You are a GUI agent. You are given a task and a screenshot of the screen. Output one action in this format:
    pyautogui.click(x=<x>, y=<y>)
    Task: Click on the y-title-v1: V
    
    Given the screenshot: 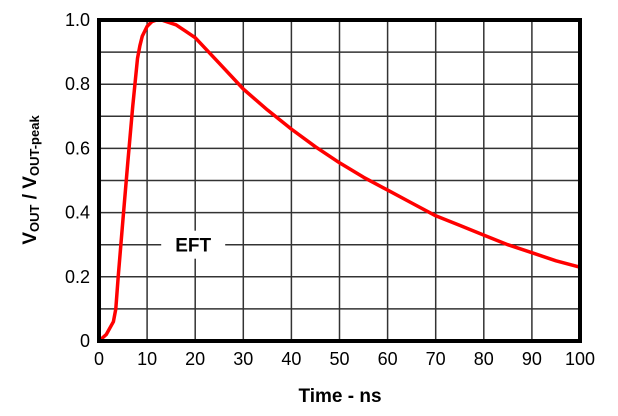 What is the action you would take?
    pyautogui.click(x=30, y=238)
    